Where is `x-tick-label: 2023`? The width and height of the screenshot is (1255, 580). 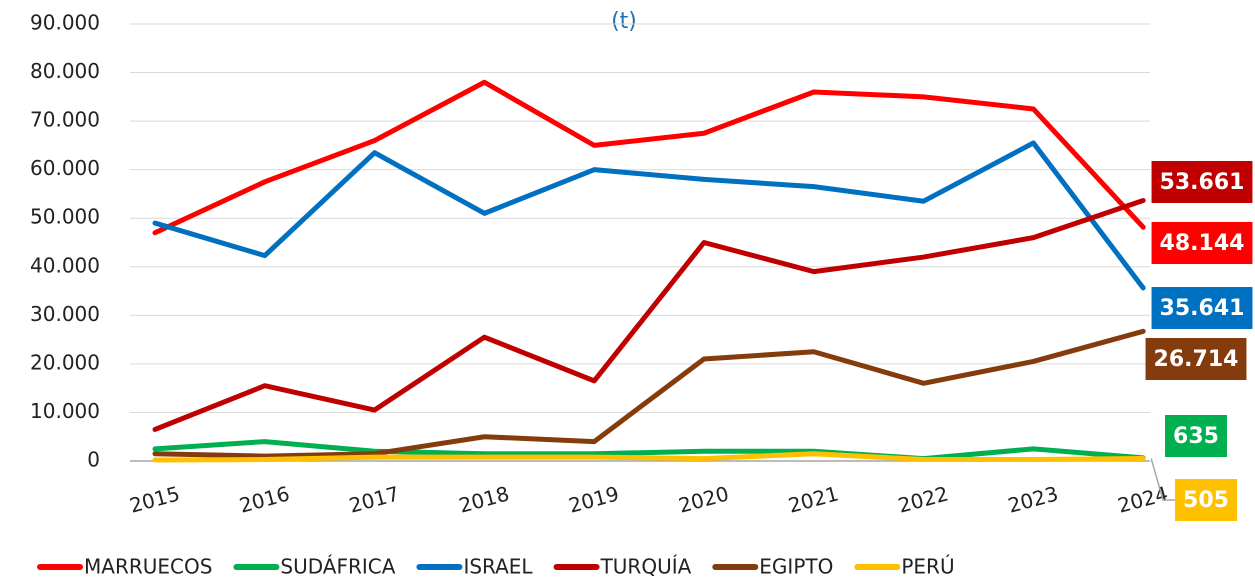
x-tick-label: 2023 is located at coordinates (1032, 499).